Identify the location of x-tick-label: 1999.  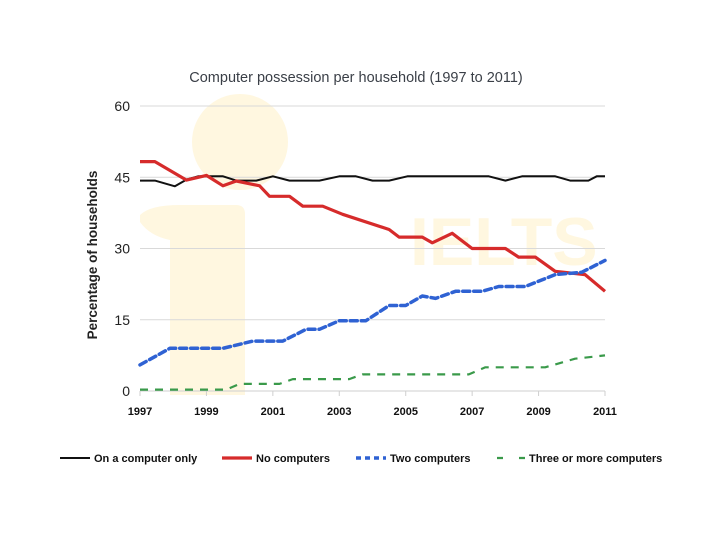
(206, 412).